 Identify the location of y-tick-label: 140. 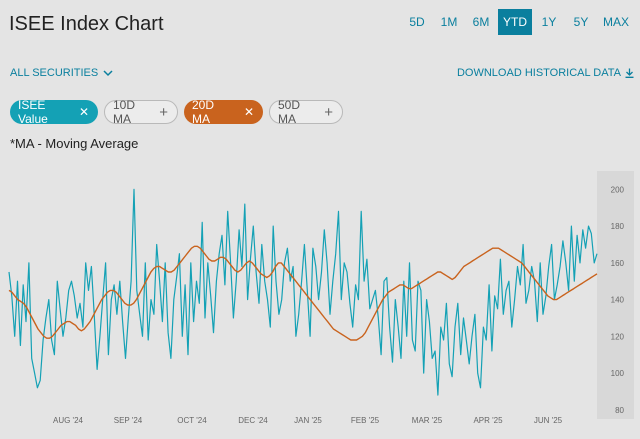
(618, 300).